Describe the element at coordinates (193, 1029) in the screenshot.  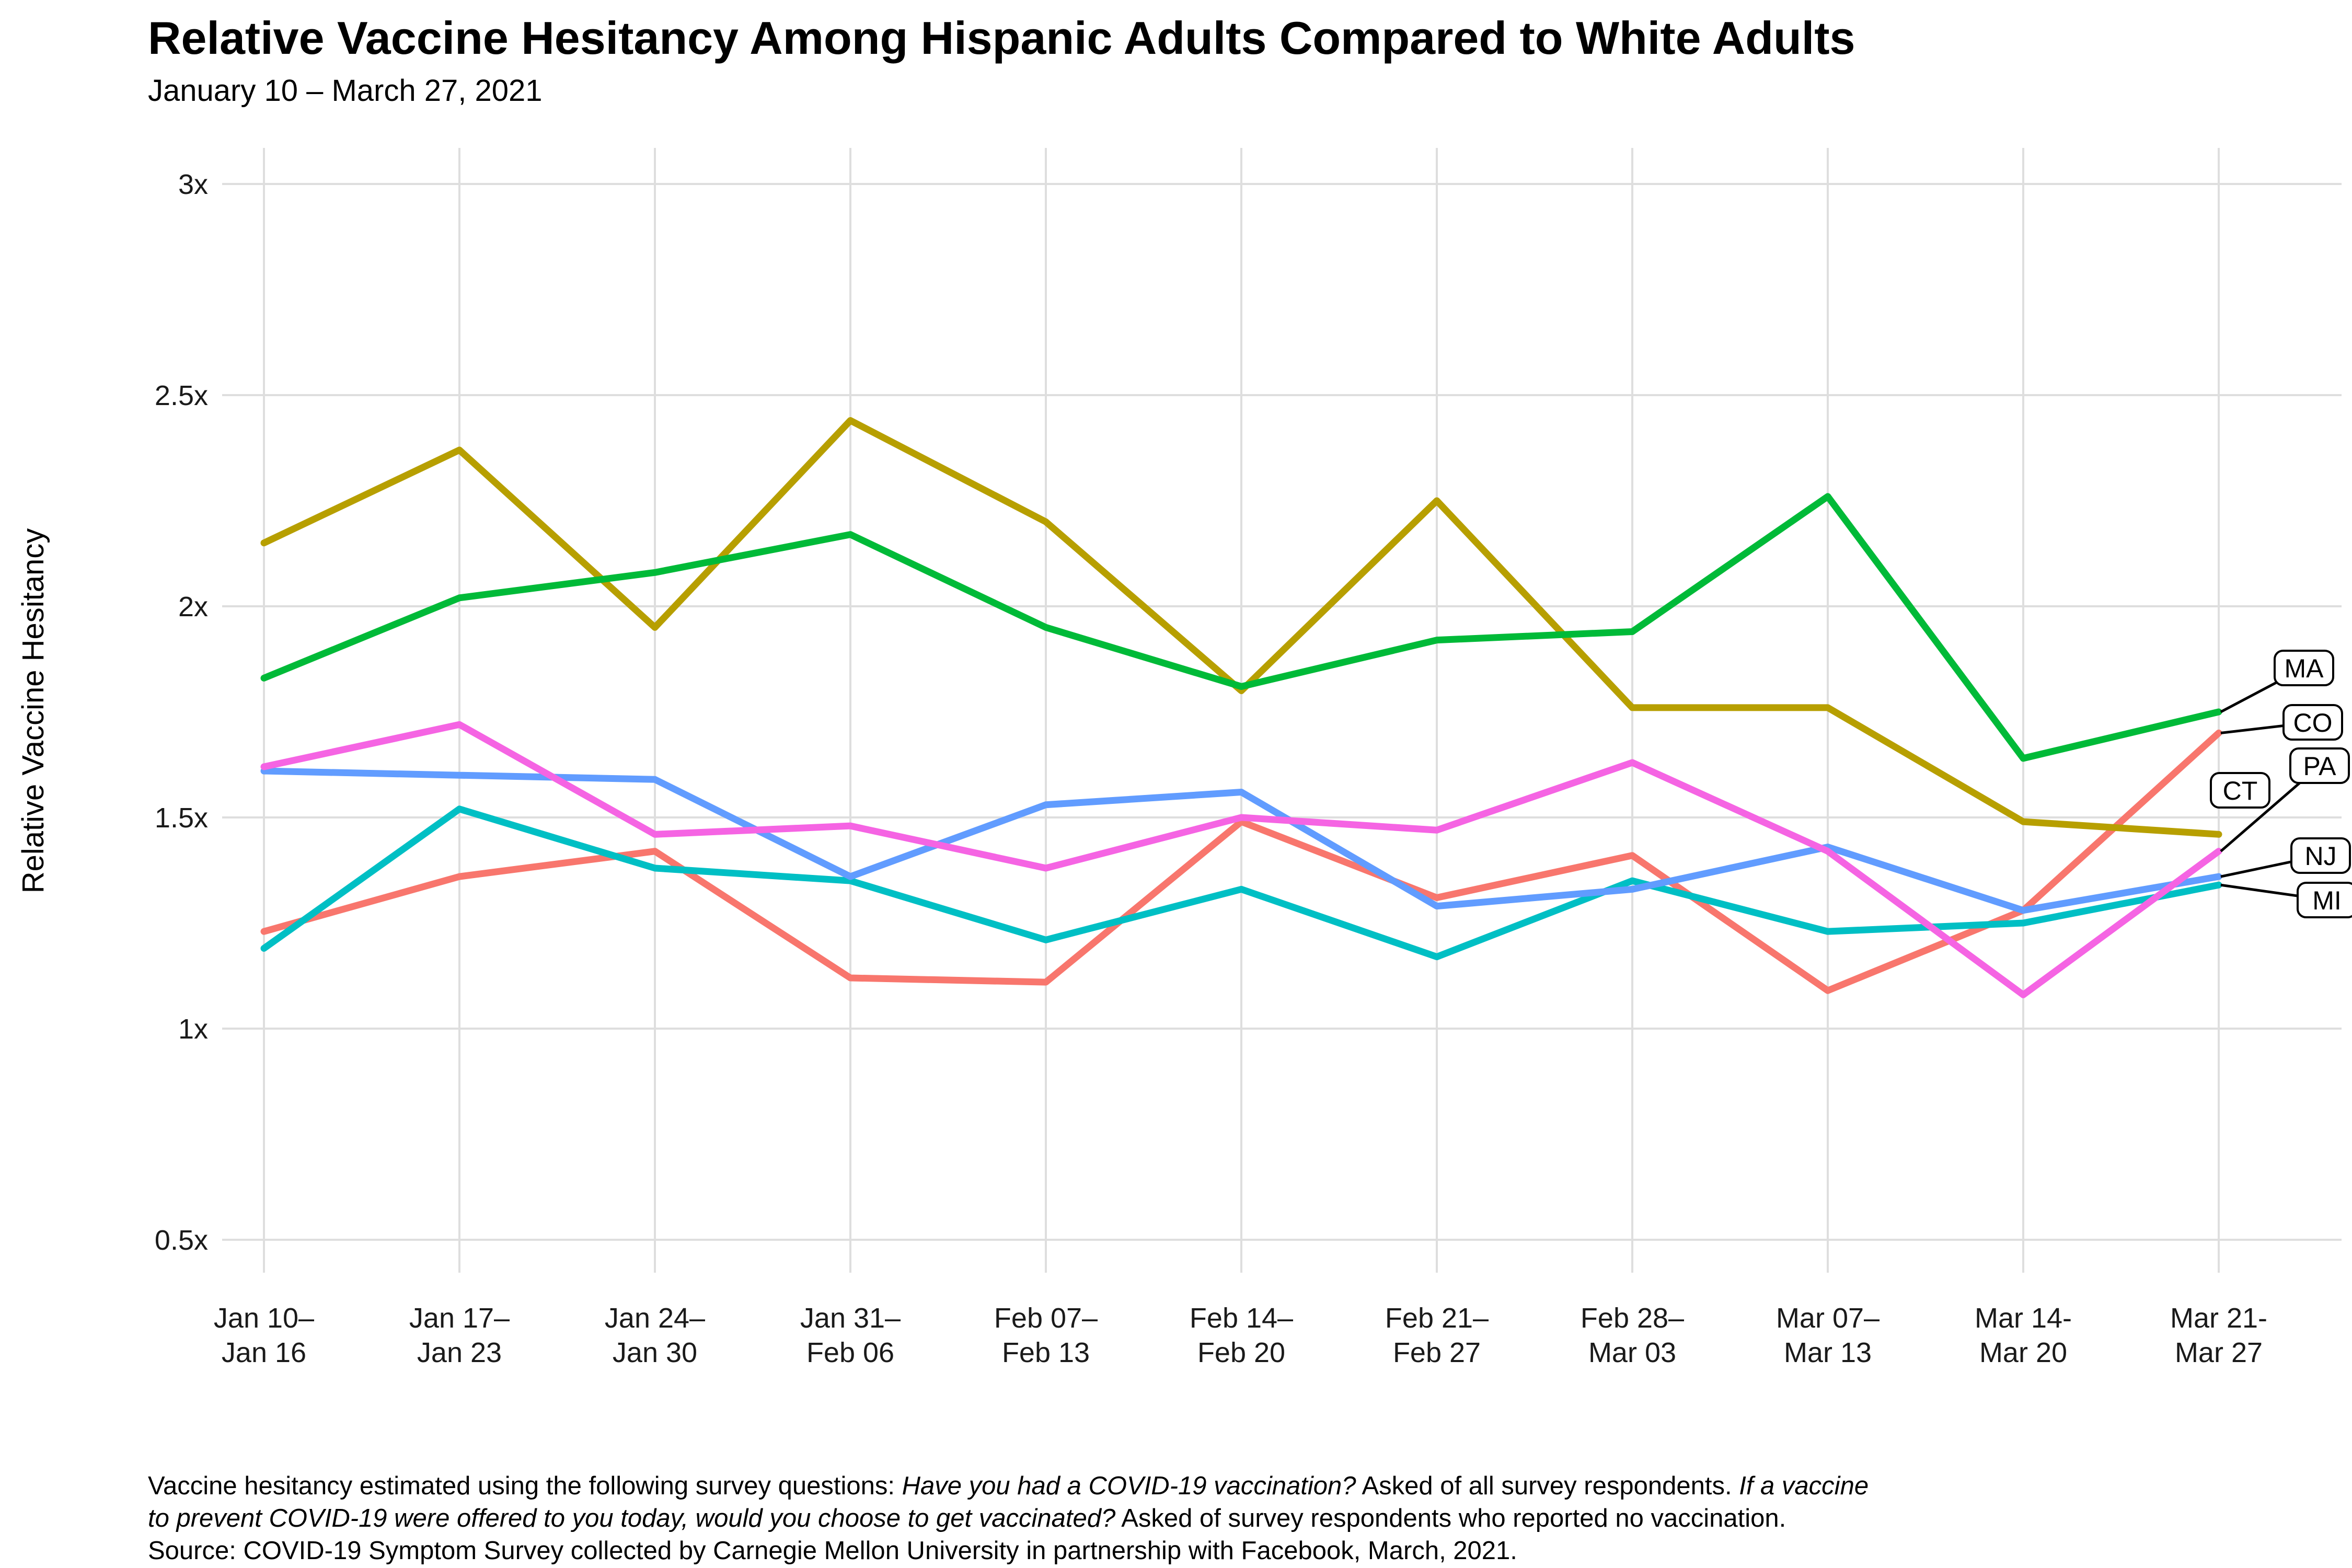
I see `y-tick-label: 1x` at that location.